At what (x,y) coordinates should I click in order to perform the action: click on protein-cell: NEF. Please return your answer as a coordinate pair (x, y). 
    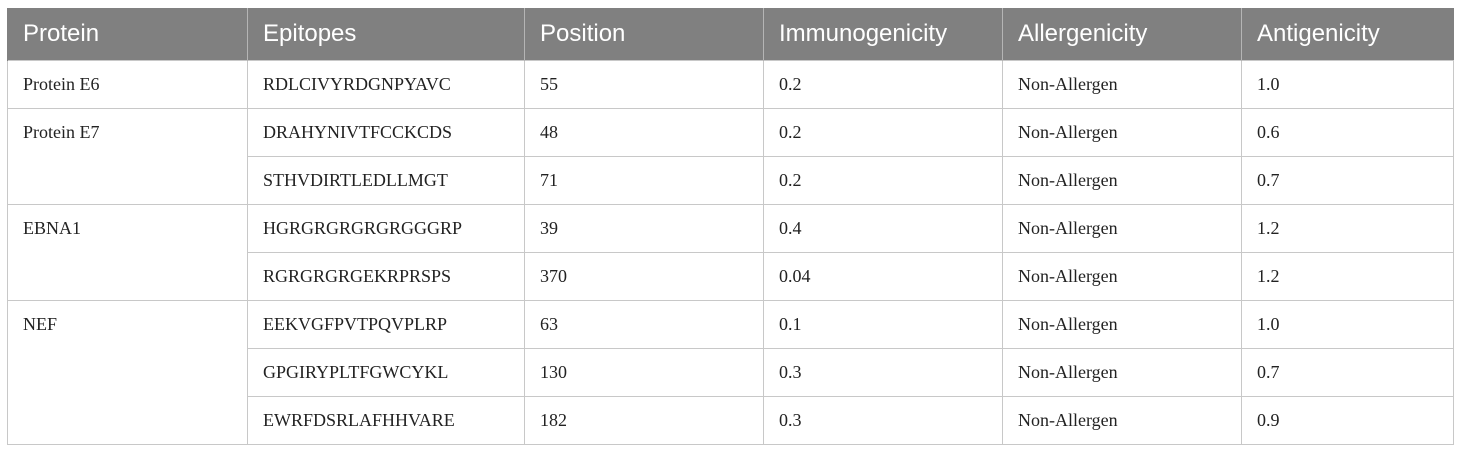
    Looking at the image, I should click on (127, 372).